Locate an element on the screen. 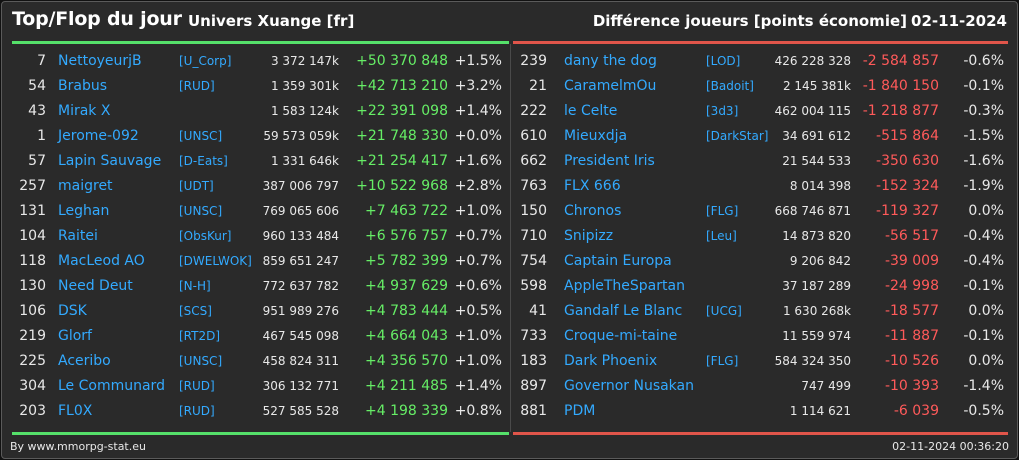 The width and height of the screenshot is (1019, 460). percent-change: +0.7% is located at coordinates (478, 236).